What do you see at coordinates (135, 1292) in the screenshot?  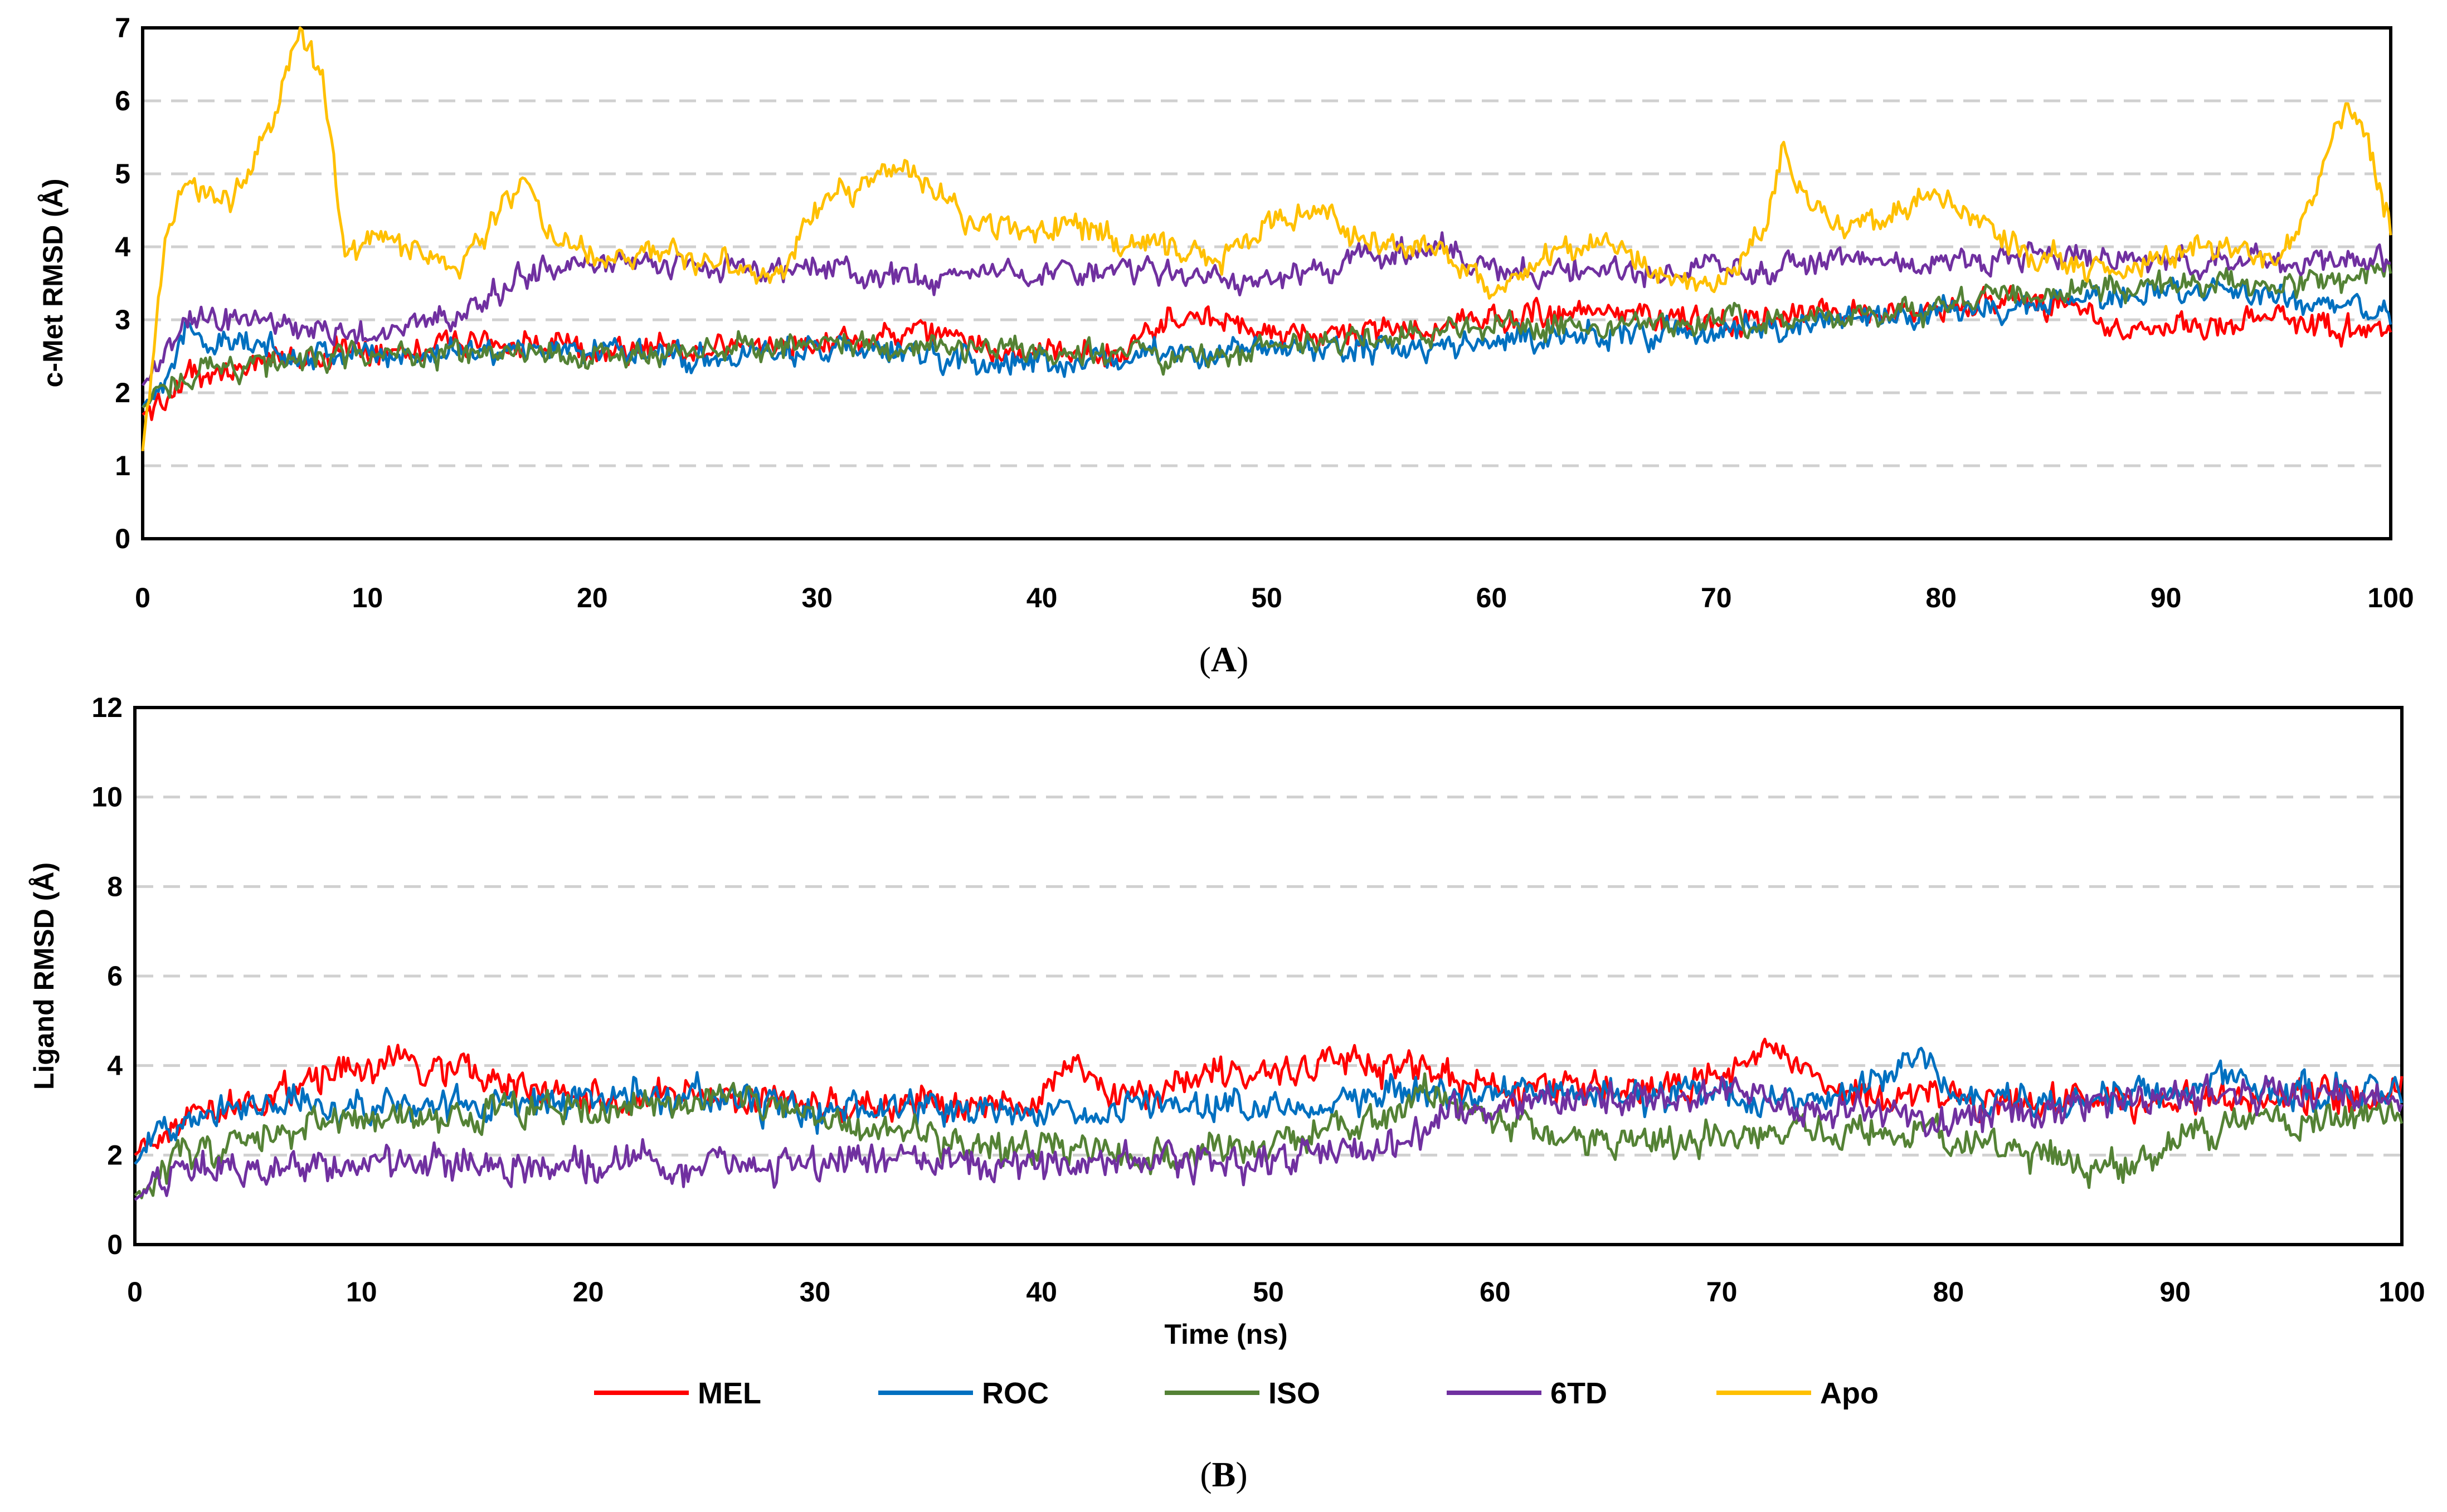 I see `panel-b-x-tick-label: 0` at bounding box center [135, 1292].